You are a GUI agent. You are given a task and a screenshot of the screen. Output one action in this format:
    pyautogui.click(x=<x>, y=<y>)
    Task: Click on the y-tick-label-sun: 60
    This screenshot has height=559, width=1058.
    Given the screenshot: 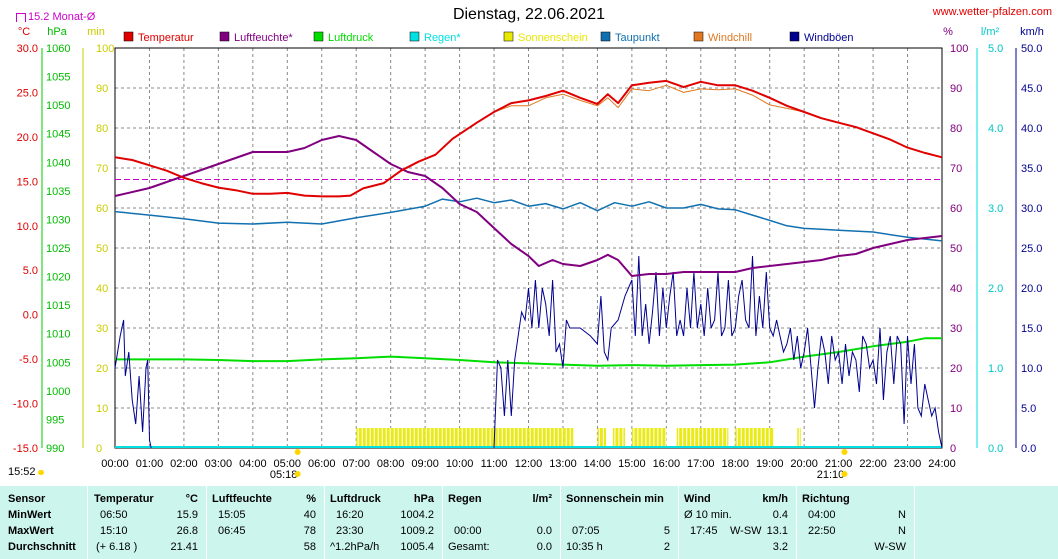 What is the action you would take?
    pyautogui.click(x=102, y=209)
    